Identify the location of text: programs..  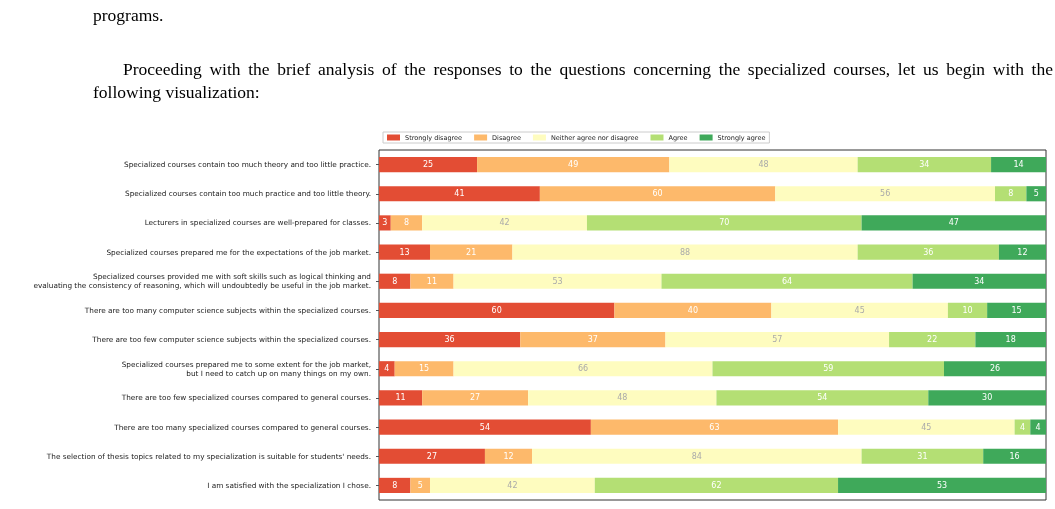
(129, 15).